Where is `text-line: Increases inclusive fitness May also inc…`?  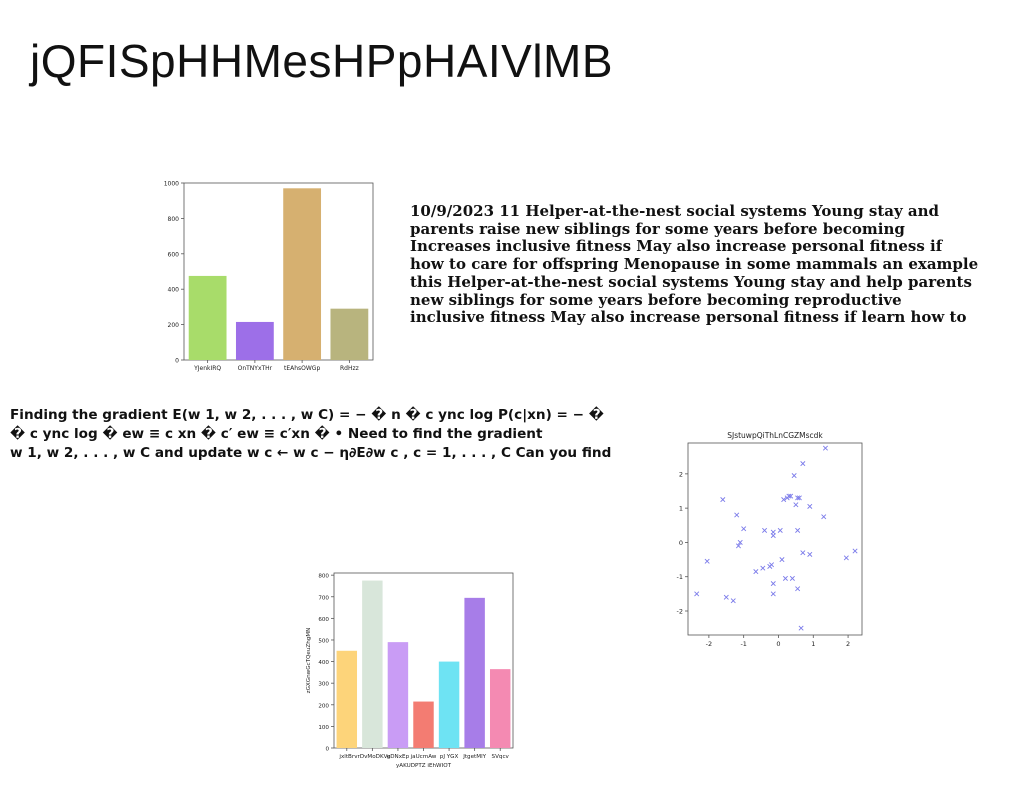
text-line: Increases inclusive fitness May also inc… is located at coordinates (676, 246).